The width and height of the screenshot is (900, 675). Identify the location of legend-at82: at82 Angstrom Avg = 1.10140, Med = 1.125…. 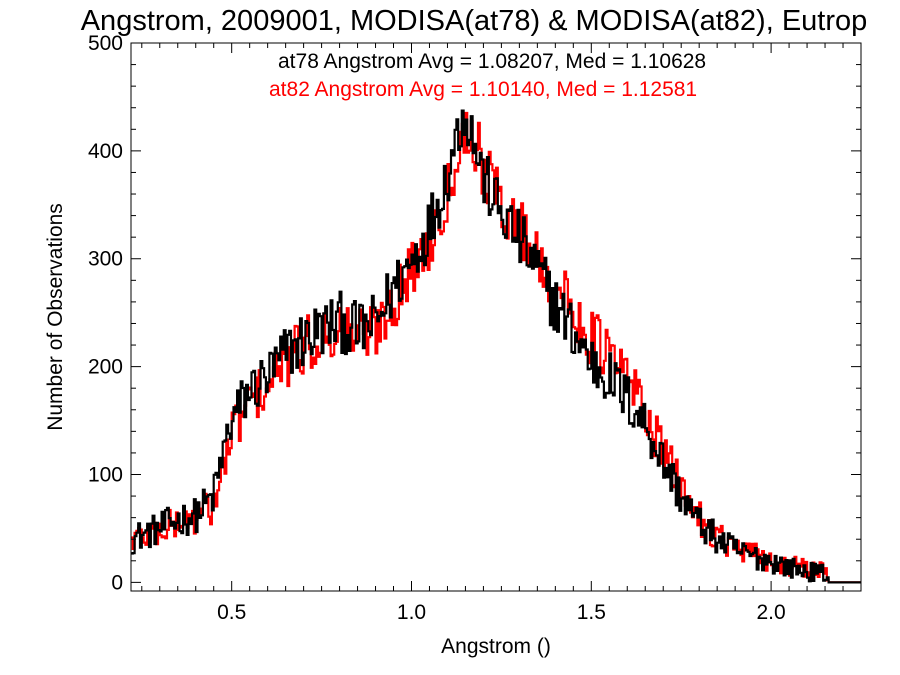
(483, 89).